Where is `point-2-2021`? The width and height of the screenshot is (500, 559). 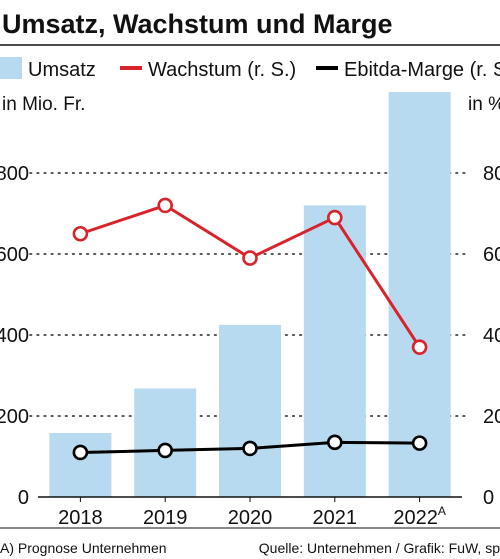 point-2-2021 is located at coordinates (334, 442).